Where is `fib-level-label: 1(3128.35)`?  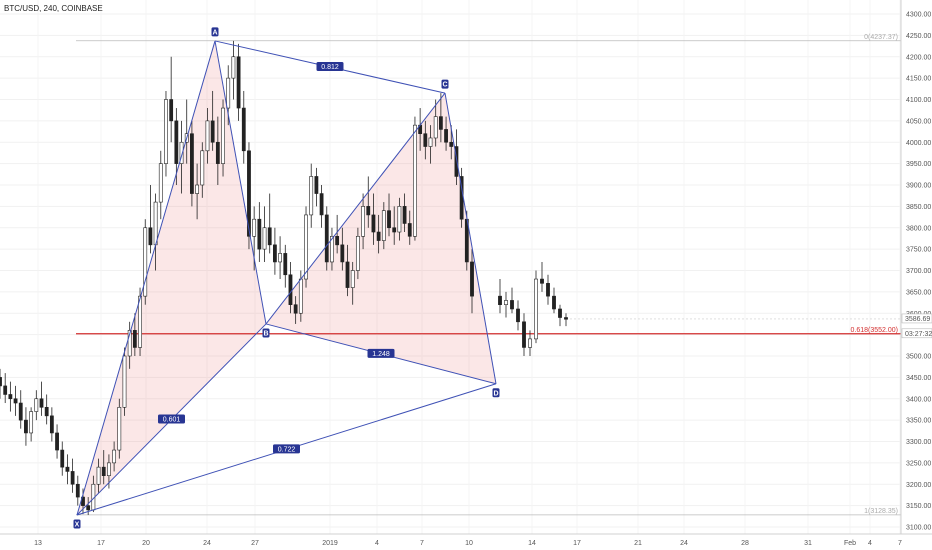 fib-level-label: 1(3128.35) is located at coordinates (881, 511).